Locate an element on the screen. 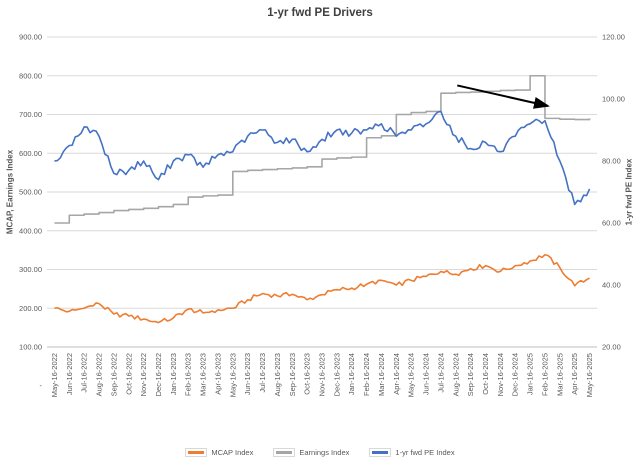  svg-text: Sep-16-2023 is located at coordinates (292, 374).